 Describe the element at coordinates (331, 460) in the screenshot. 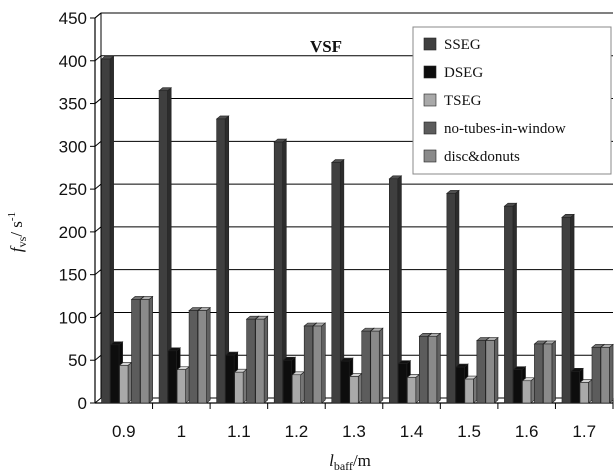

I see `x-axis-title-main: l` at that location.